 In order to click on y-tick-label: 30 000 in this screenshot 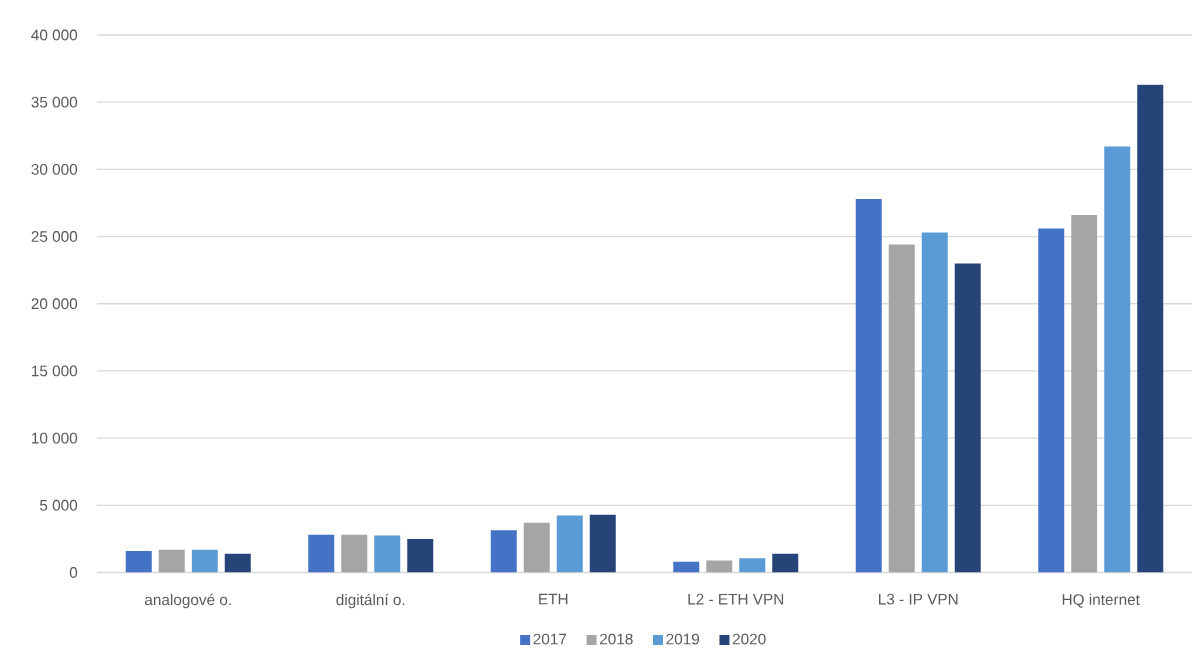, I will do `click(54, 169)`.